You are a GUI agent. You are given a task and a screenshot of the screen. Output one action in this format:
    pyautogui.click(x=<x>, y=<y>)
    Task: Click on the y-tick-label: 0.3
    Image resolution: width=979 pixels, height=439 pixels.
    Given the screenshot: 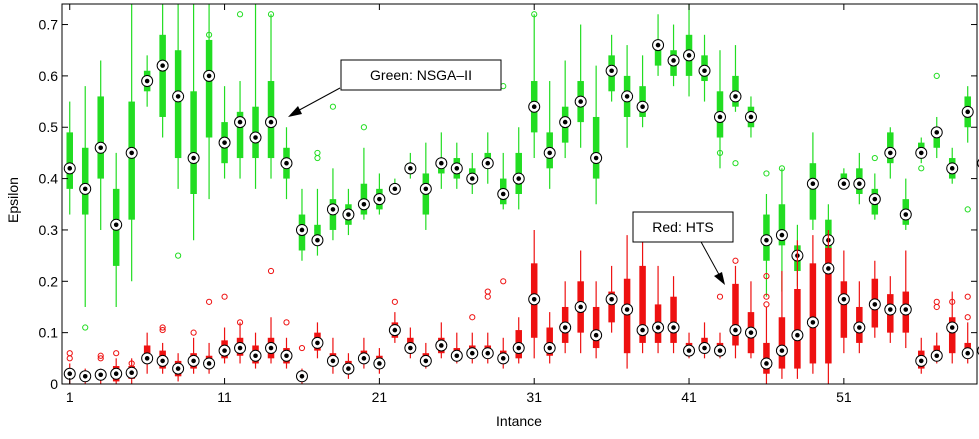 What is the action you would take?
    pyautogui.click(x=49, y=230)
    